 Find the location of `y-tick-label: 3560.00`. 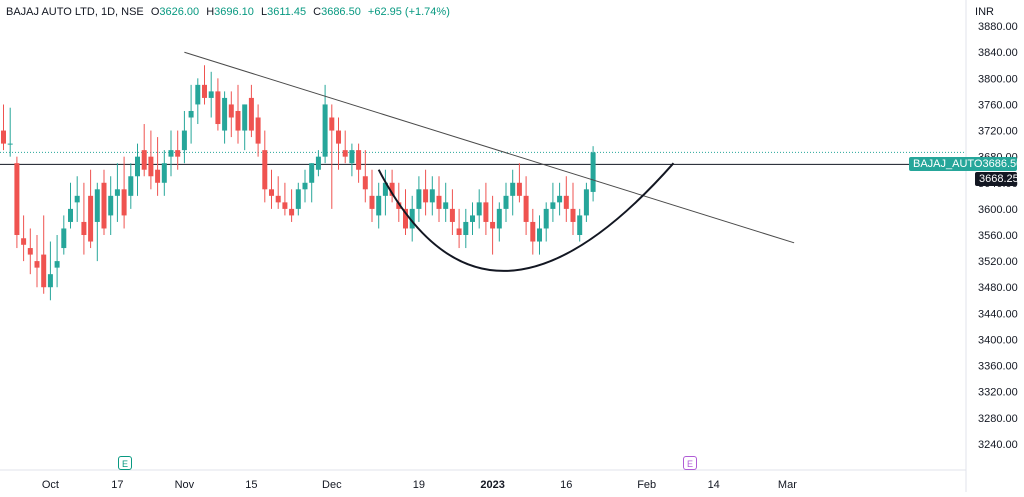

y-tick-label: 3560.00 is located at coordinates (998, 236).